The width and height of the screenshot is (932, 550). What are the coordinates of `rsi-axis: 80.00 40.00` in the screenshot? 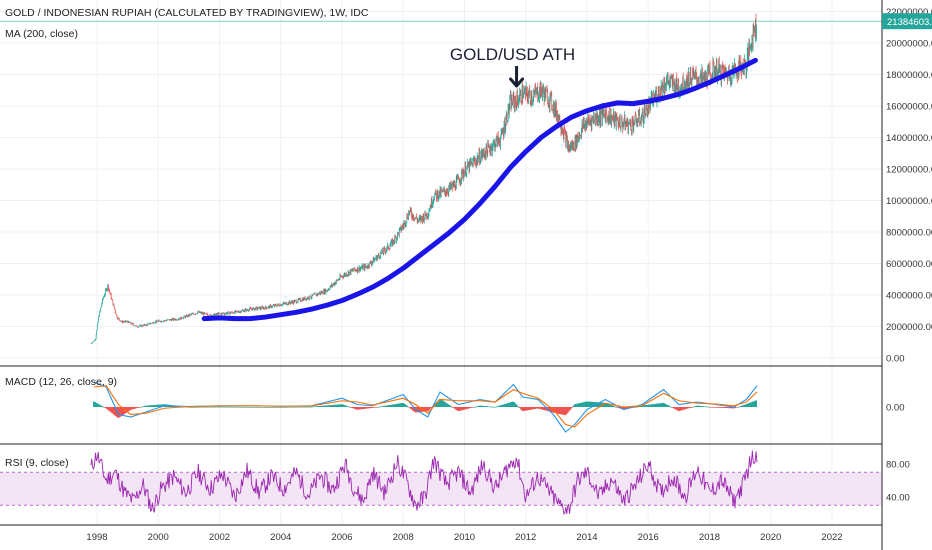 It's located at (898, 482).